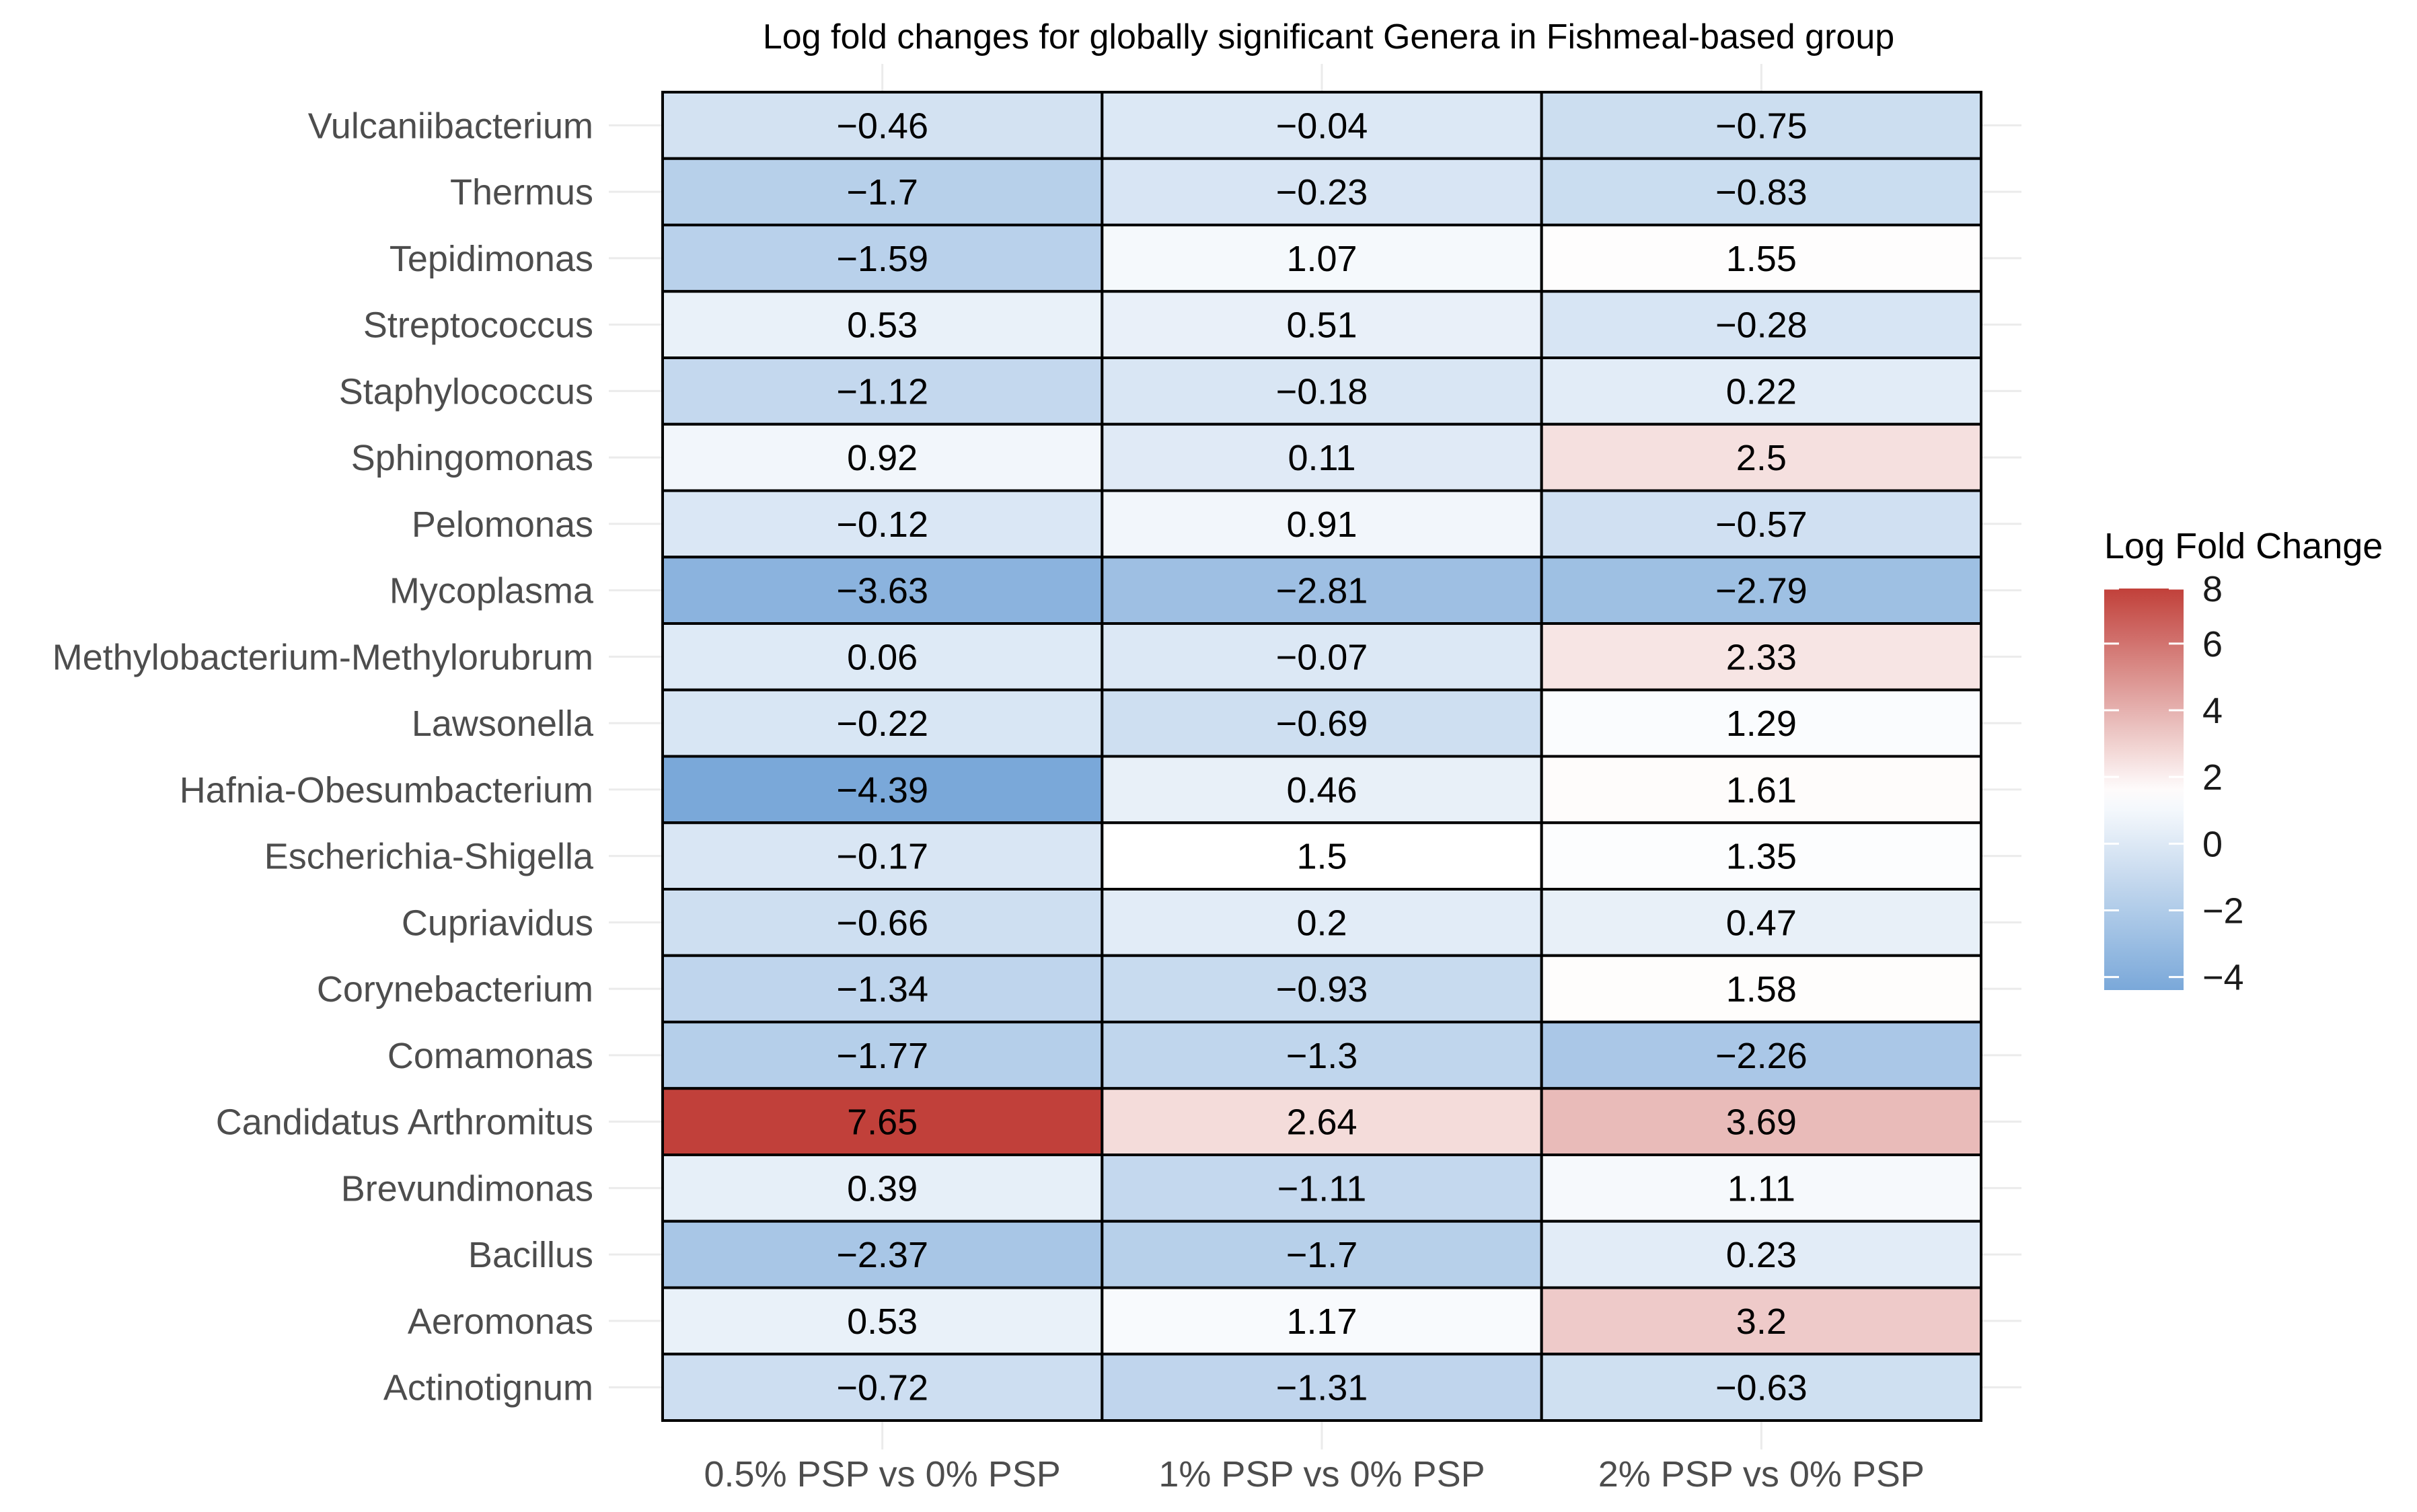 This screenshot has width=2417, height=1512. I want to click on cell-value-label: −2.26, so click(1761, 1056).